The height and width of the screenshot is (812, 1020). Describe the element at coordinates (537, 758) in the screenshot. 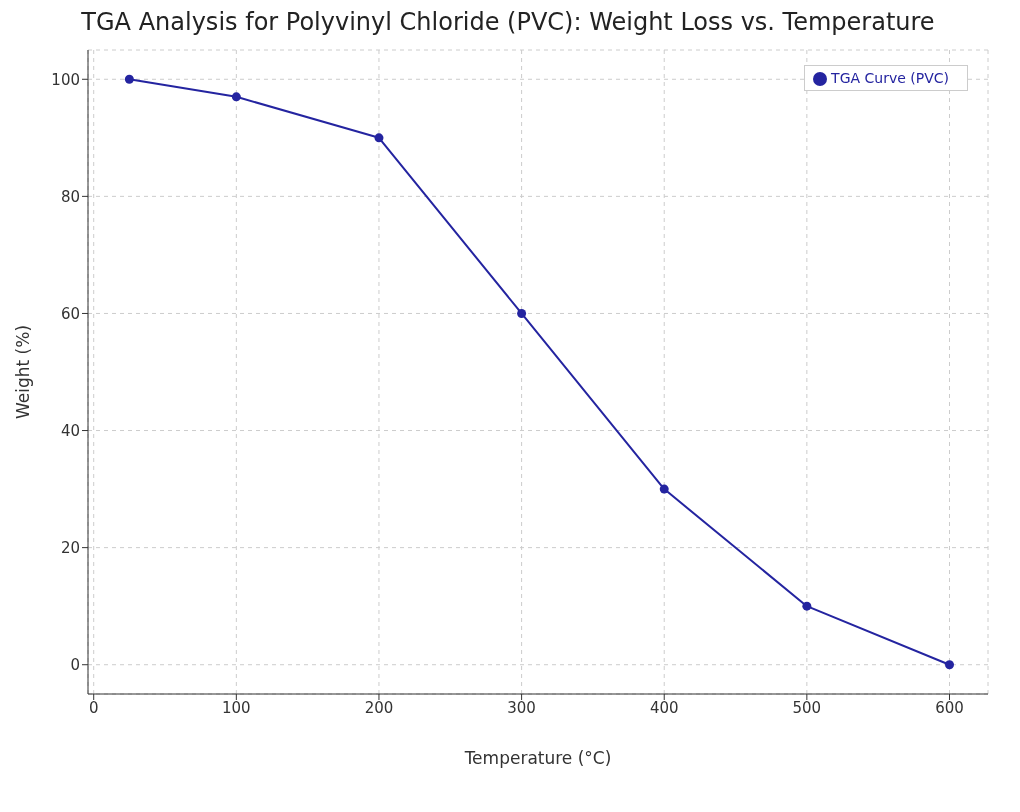

I see `x-axis-title: Temperature (°C)` at that location.